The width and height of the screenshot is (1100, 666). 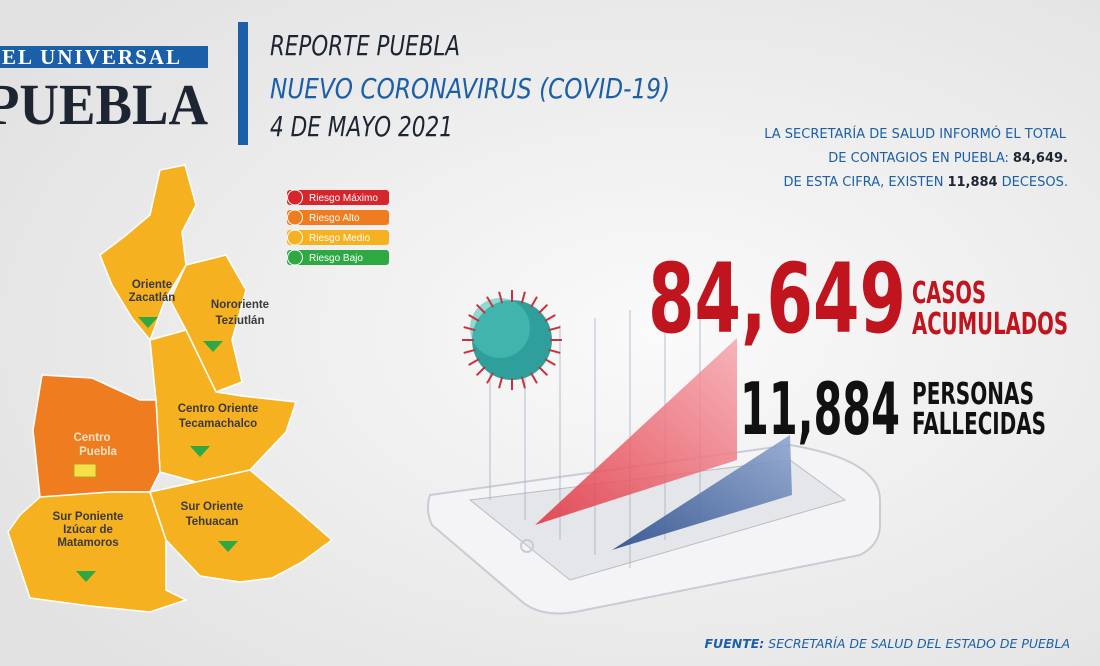 I want to click on region-label: Nororiente Teziutlán, so click(x=240, y=313).